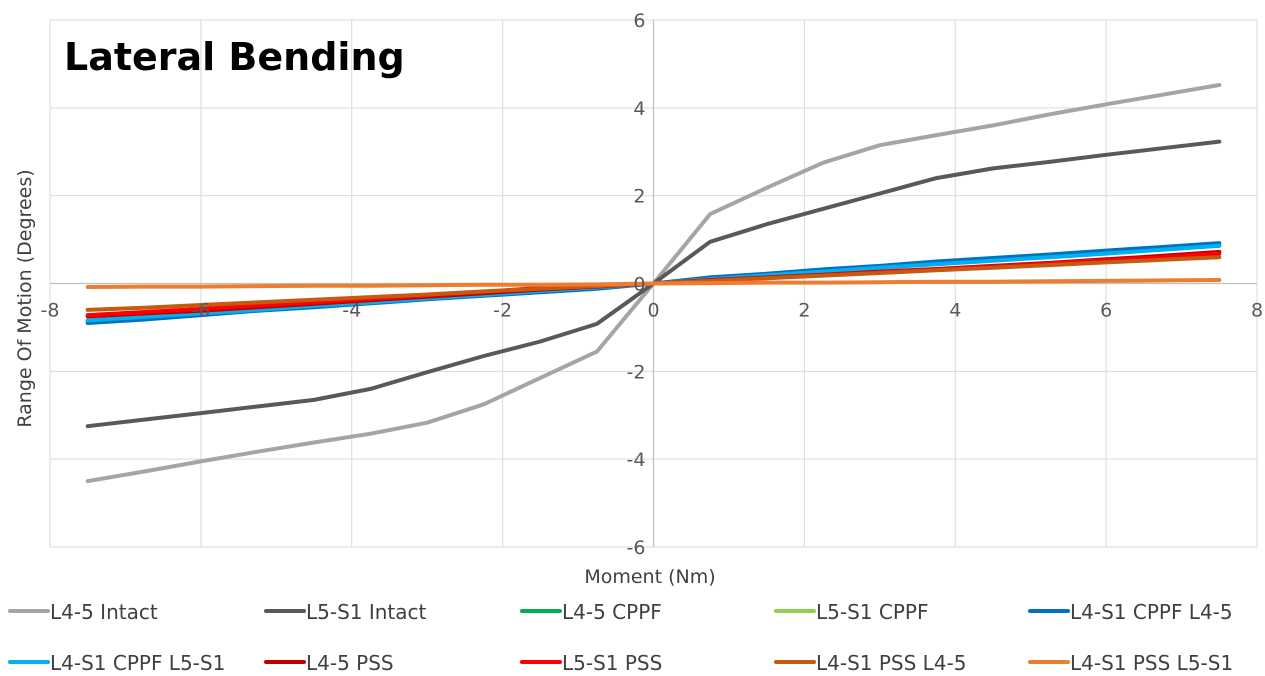 This screenshot has height=676, width=1265. I want to click on legend-label-0: L4-5 Intact, so click(104, 612).